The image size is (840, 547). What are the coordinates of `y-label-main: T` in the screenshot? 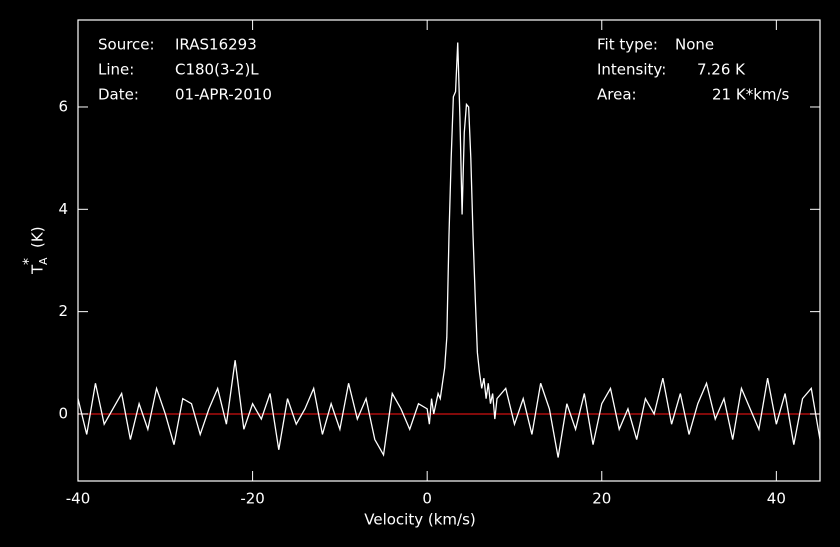 It's located at (38, 269).